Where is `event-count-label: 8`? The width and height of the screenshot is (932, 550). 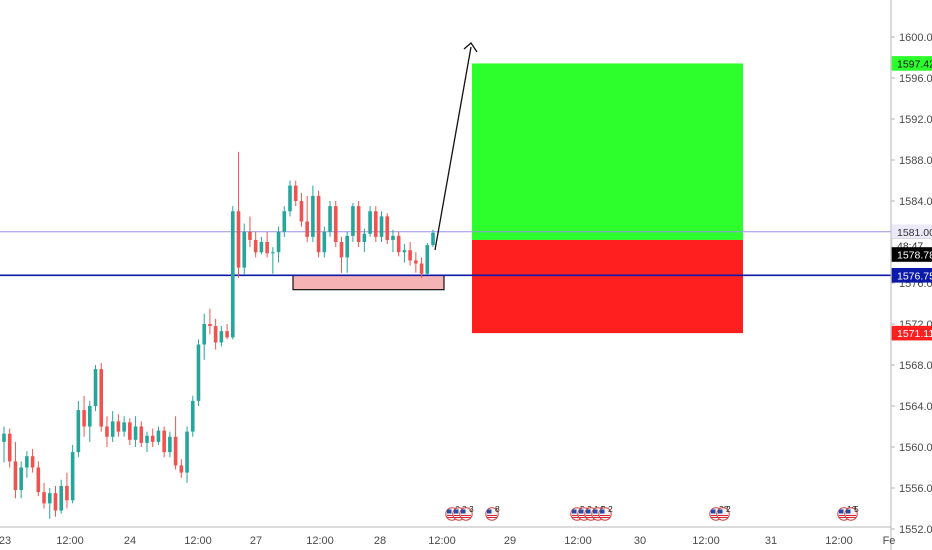 event-count-label: 8 is located at coordinates (497, 509).